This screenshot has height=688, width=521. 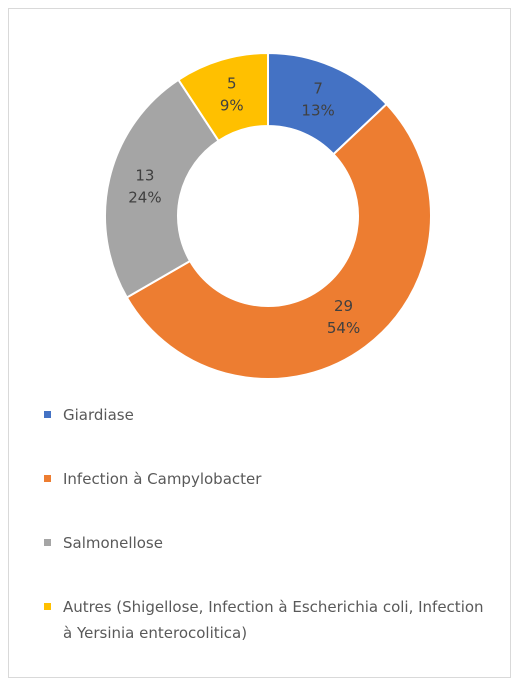 What do you see at coordinates (98, 415) in the screenshot?
I see `legend-label: Giardiase` at bounding box center [98, 415].